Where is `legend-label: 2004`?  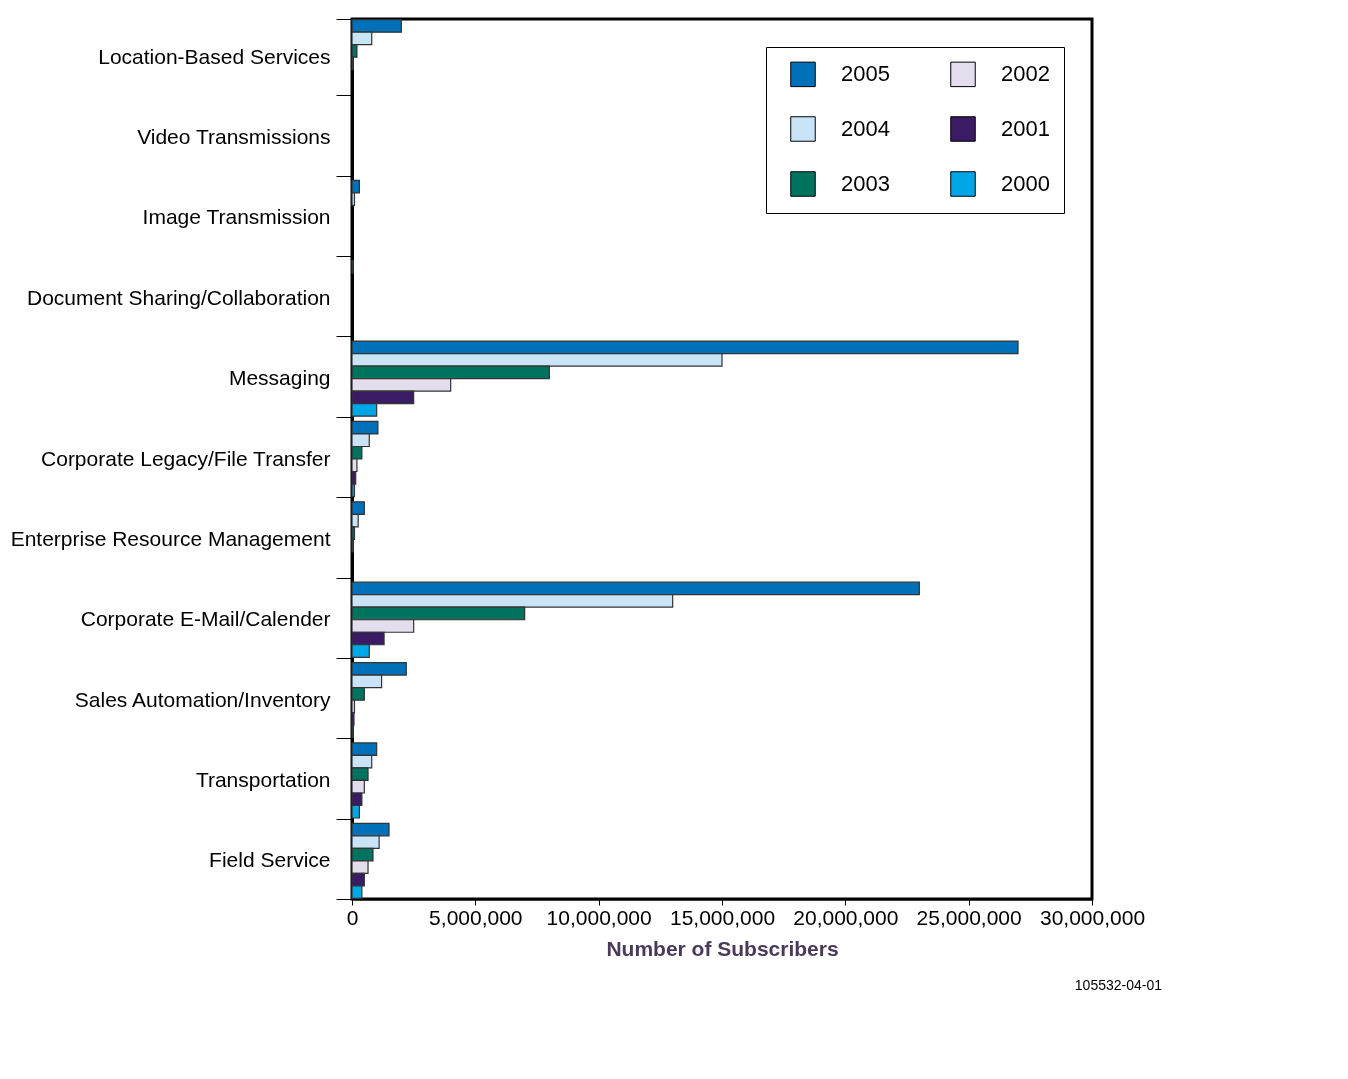
legend-label: 2004 is located at coordinates (865, 128).